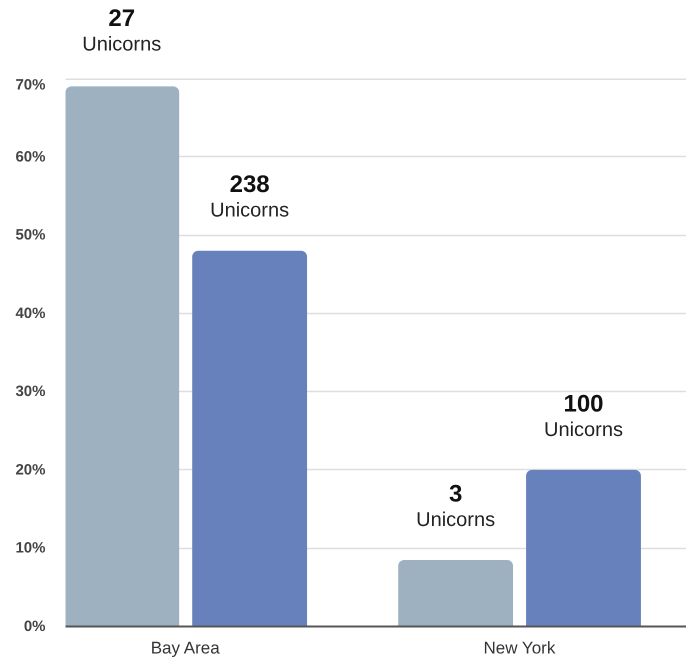 The height and width of the screenshot is (661, 686). What do you see at coordinates (30, 313) in the screenshot?
I see `y-tick-label: 40%` at bounding box center [30, 313].